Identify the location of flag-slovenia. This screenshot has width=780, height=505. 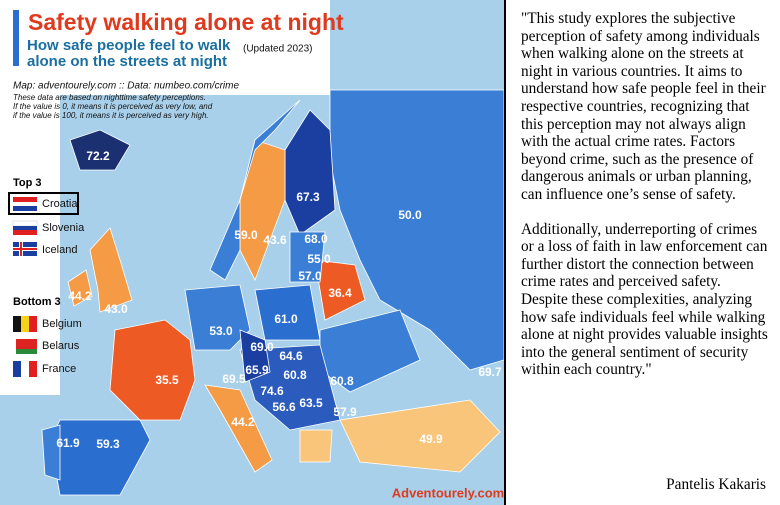
(25, 227).